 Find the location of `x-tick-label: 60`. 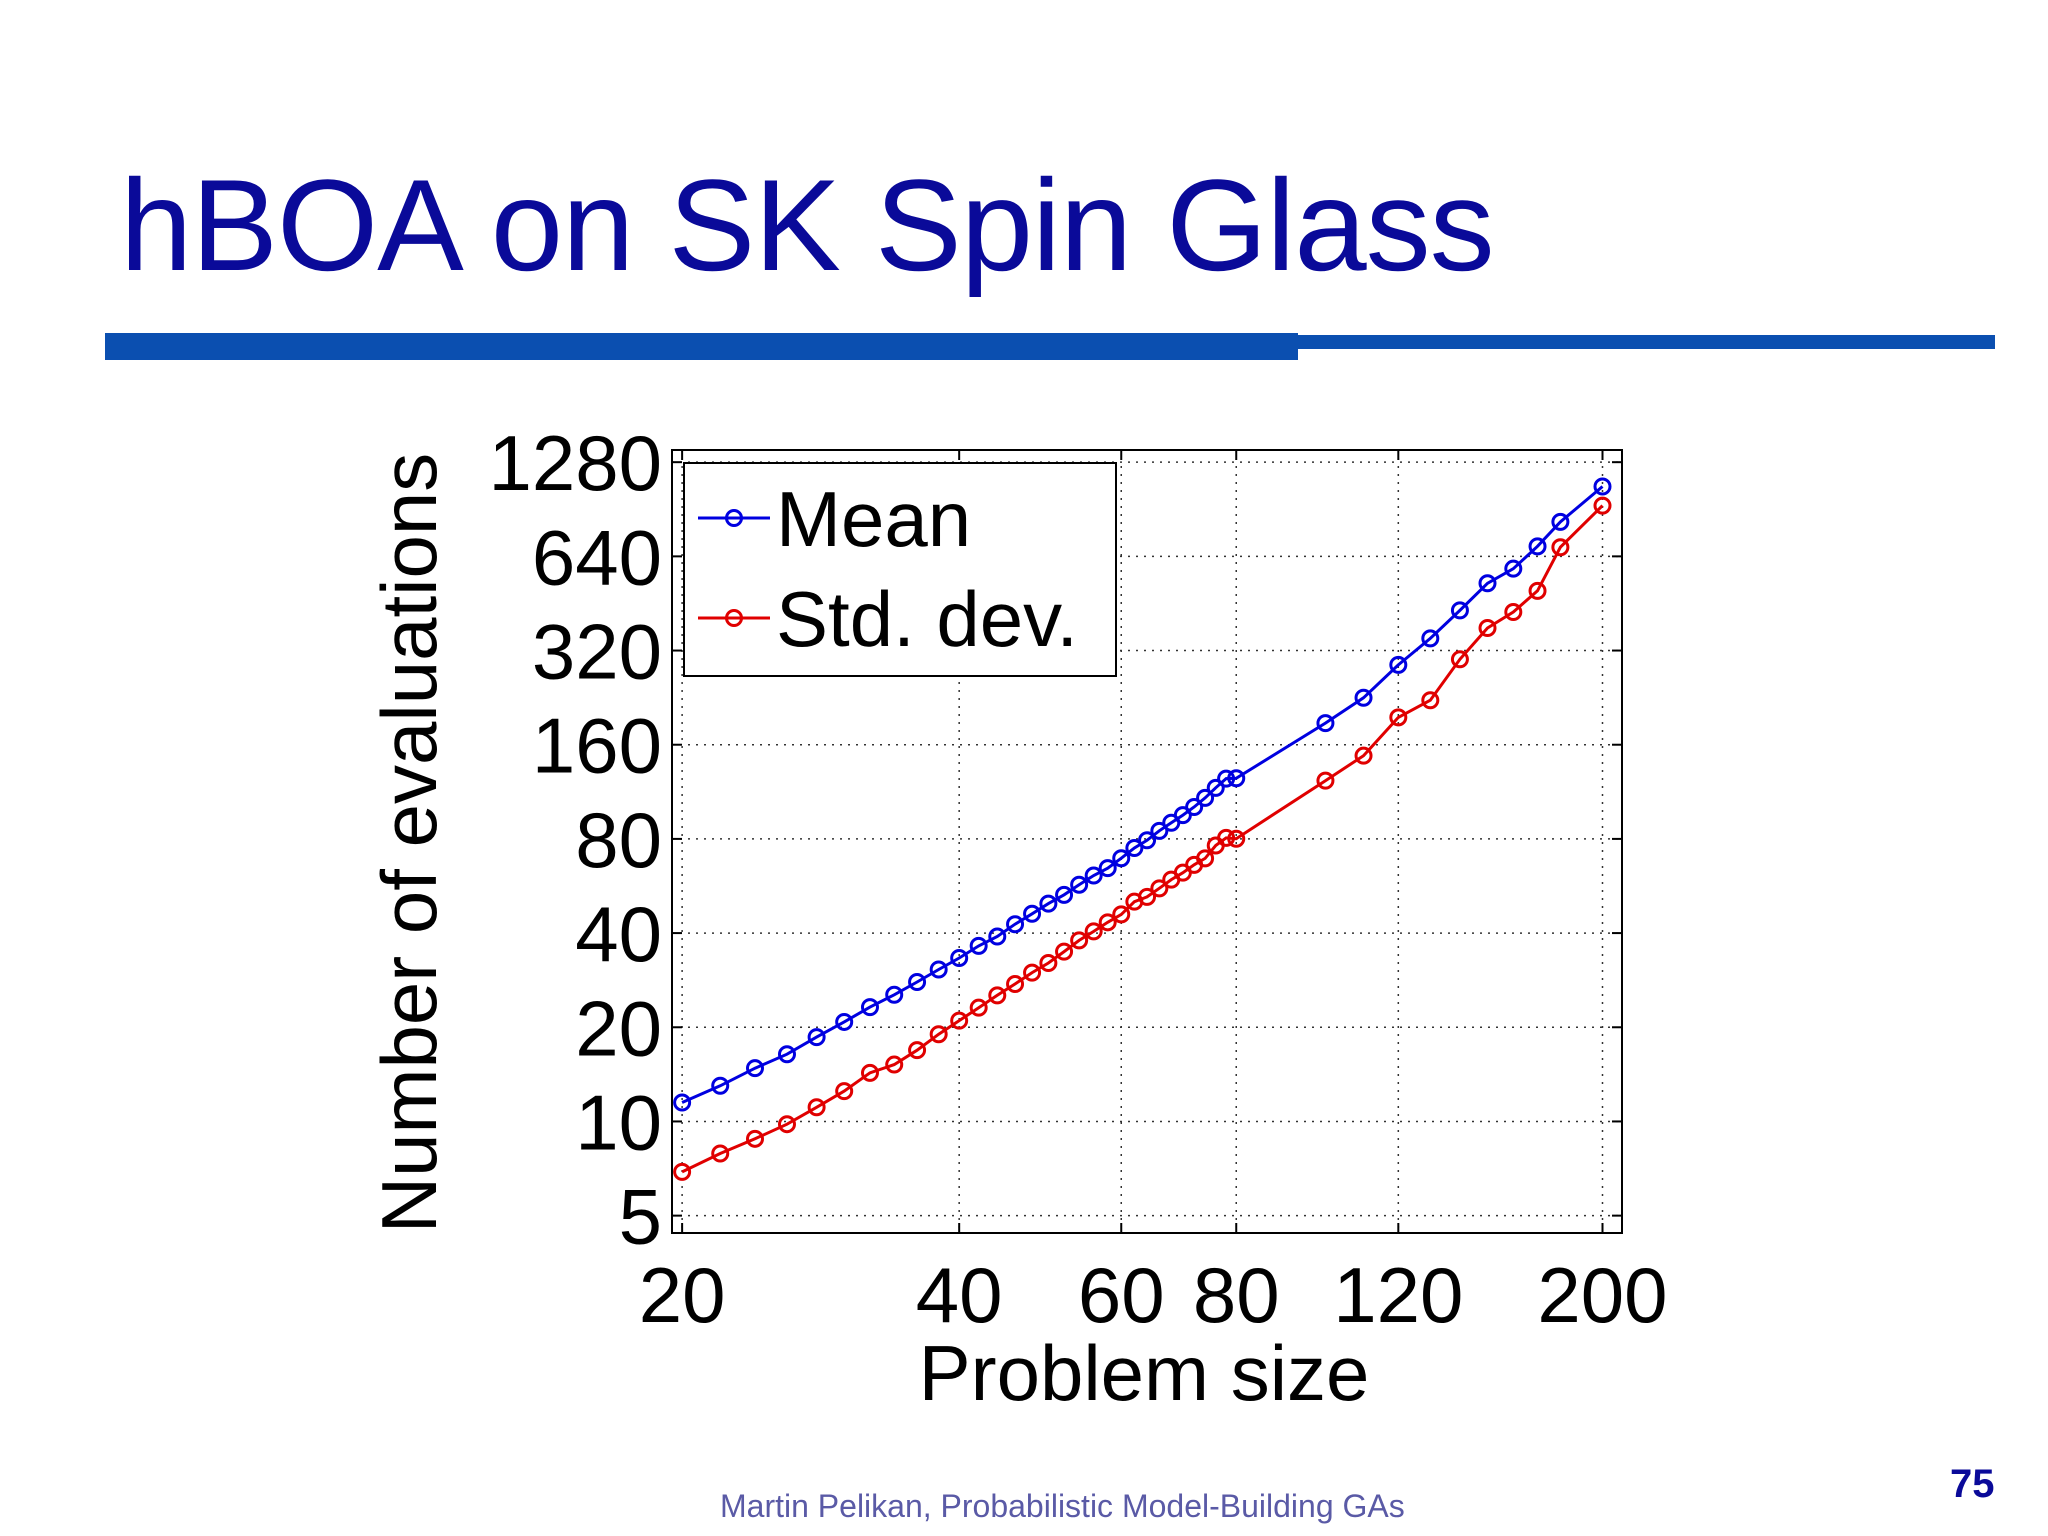

x-tick-label: 60 is located at coordinates (1121, 1295).